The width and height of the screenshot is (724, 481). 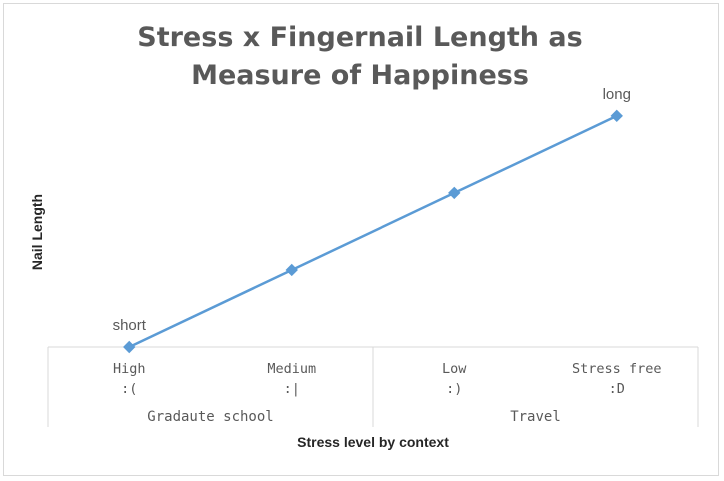 I want to click on data-label: short, so click(x=130, y=325).